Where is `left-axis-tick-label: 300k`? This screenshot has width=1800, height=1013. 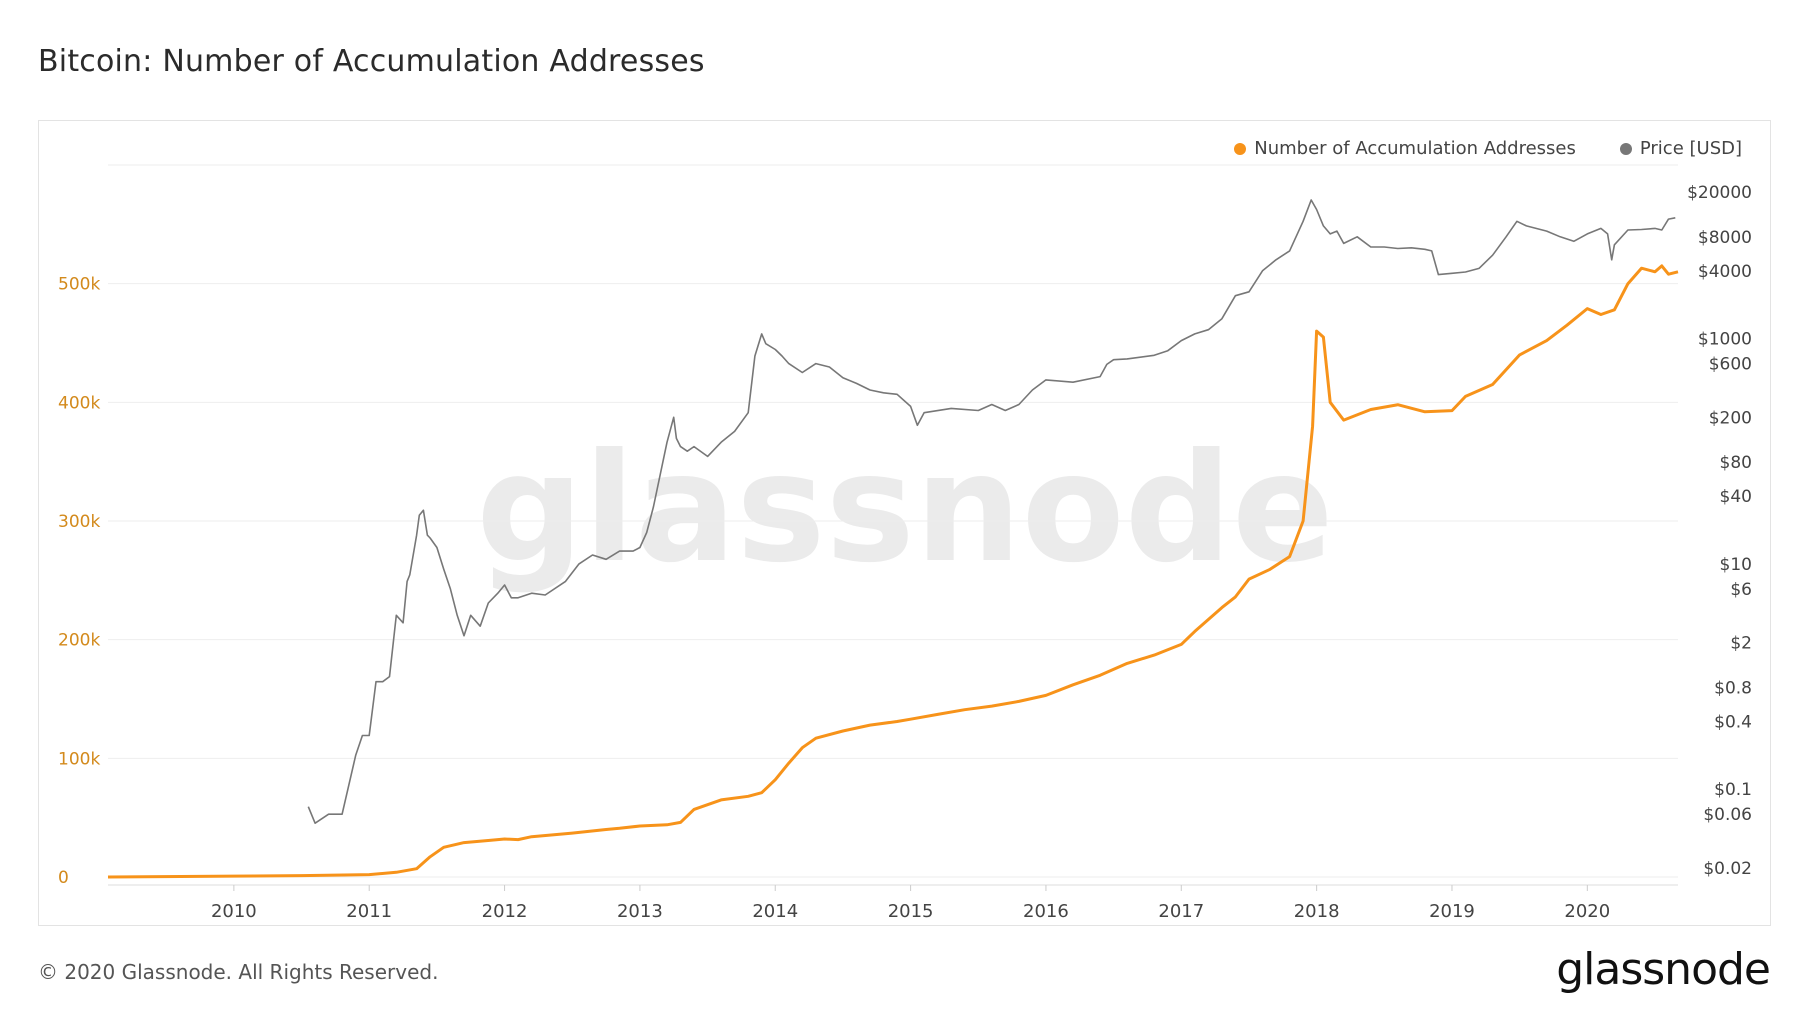
left-axis-tick-label: 300k is located at coordinates (79, 522).